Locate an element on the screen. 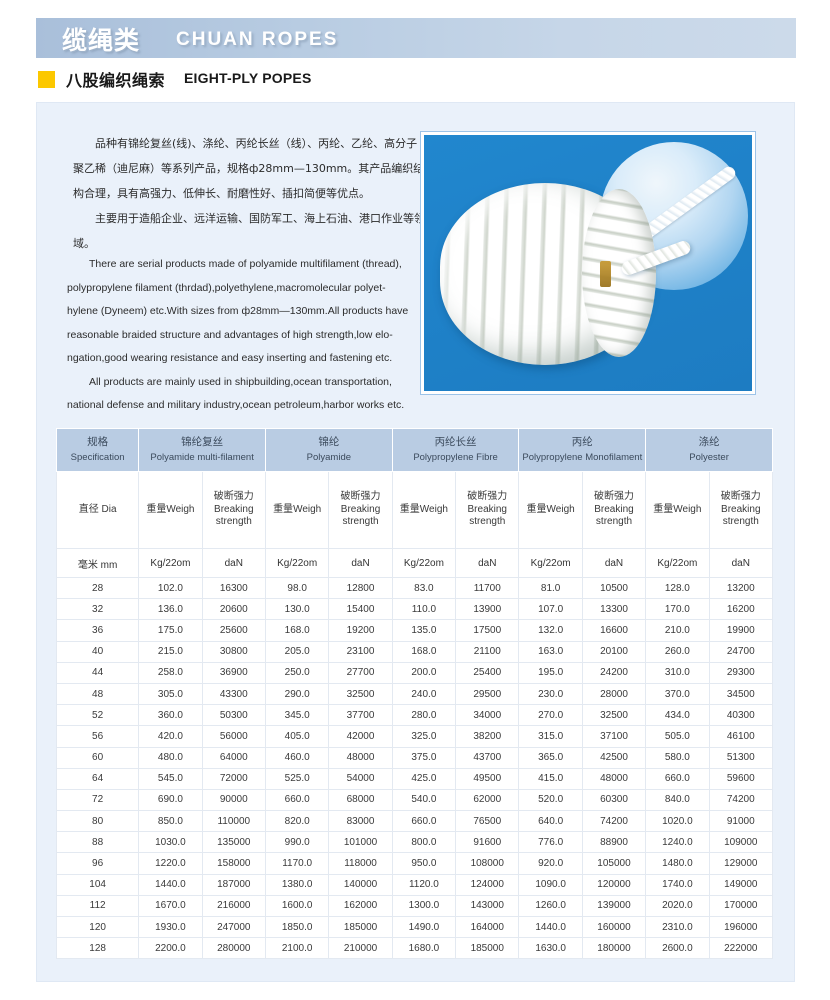 The height and width of the screenshot is (1000, 830). cell-value: 164000 is located at coordinates (487, 927).